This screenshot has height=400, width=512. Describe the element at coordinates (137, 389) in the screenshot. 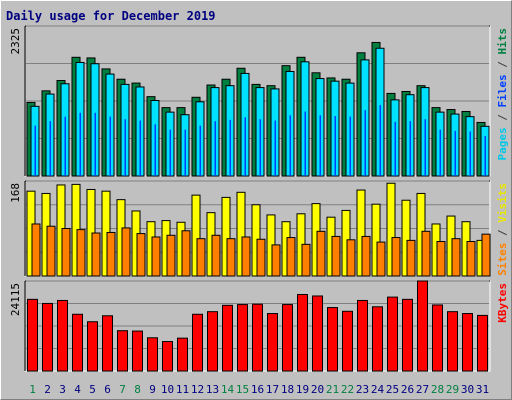

I see `day-label: 8` at that location.